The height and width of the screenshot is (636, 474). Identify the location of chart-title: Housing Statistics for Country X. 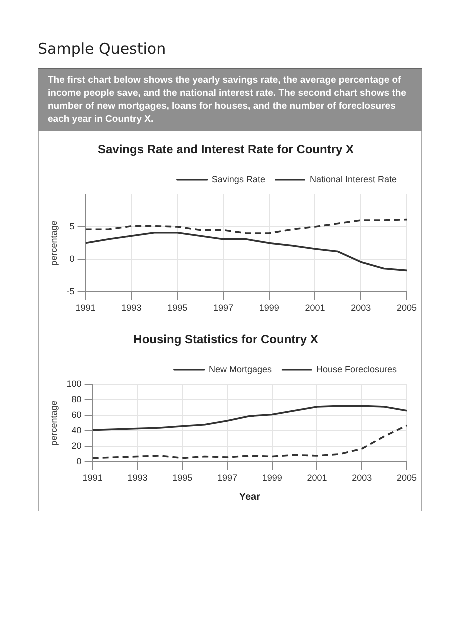
(226, 339).